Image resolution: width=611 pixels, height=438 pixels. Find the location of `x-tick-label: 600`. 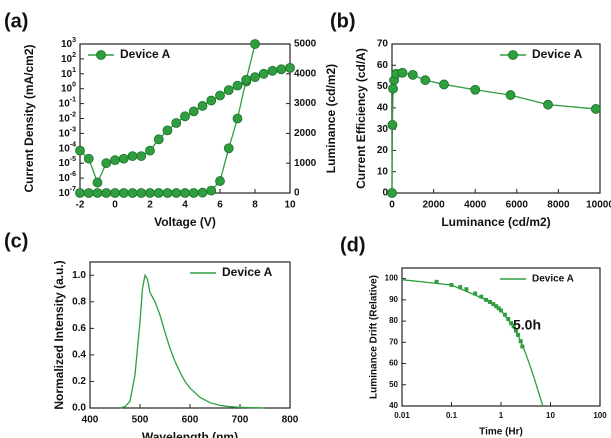

x-tick-label: 600 is located at coordinates (190, 420).